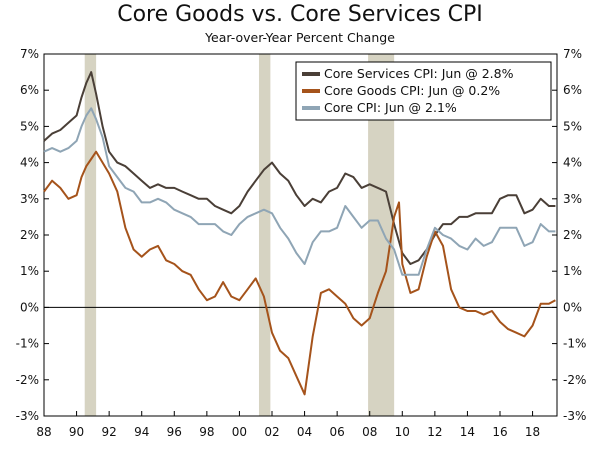 This screenshot has height=449, width=600. Describe the element at coordinates (572, 90) in the screenshot. I see `y-tick-label-right: 6%` at that location.